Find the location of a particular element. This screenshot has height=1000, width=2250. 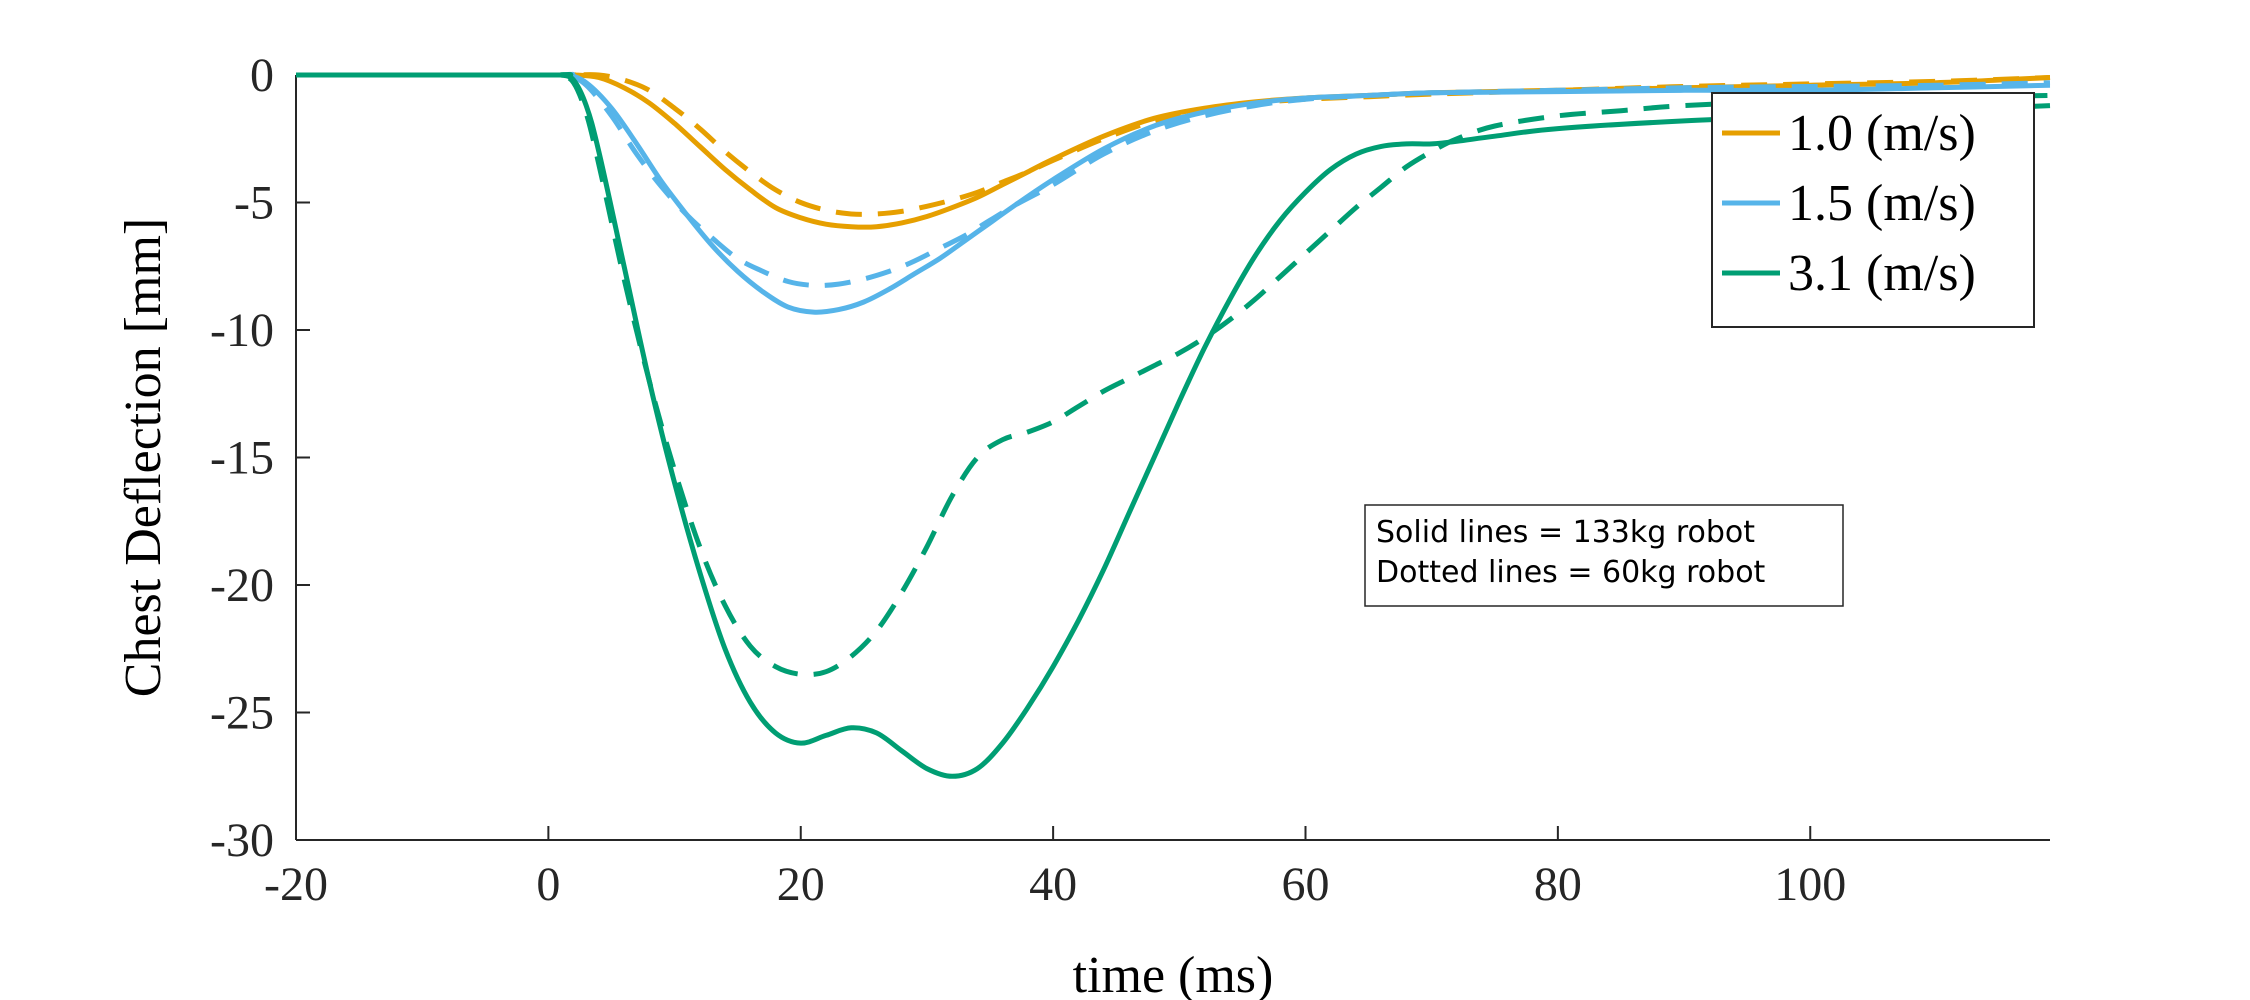

y-axis-label: Chest Deflection [mm] is located at coordinates (143, 457).